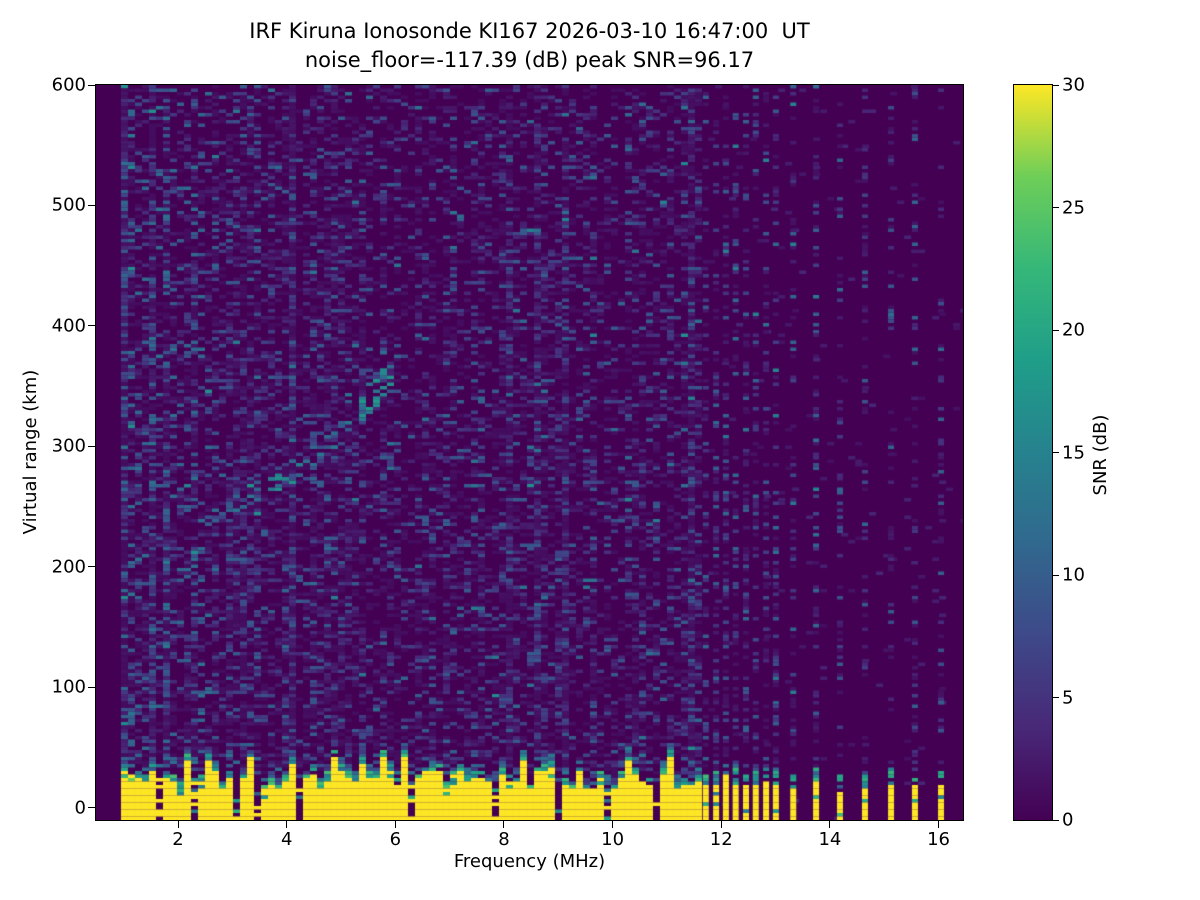 The image size is (1200, 900). I want to click on x-axis-label: Frequency (MHz), so click(529, 861).